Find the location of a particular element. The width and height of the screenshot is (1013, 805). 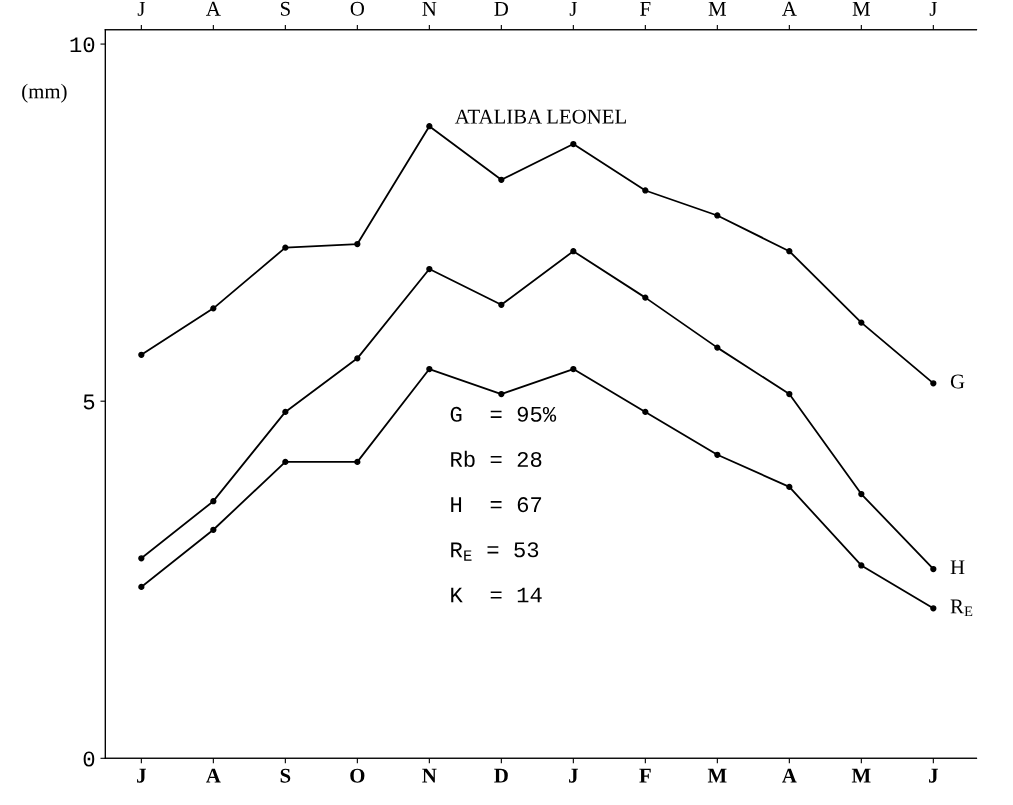

x-tick-label: F is located at coordinates (645, 775).